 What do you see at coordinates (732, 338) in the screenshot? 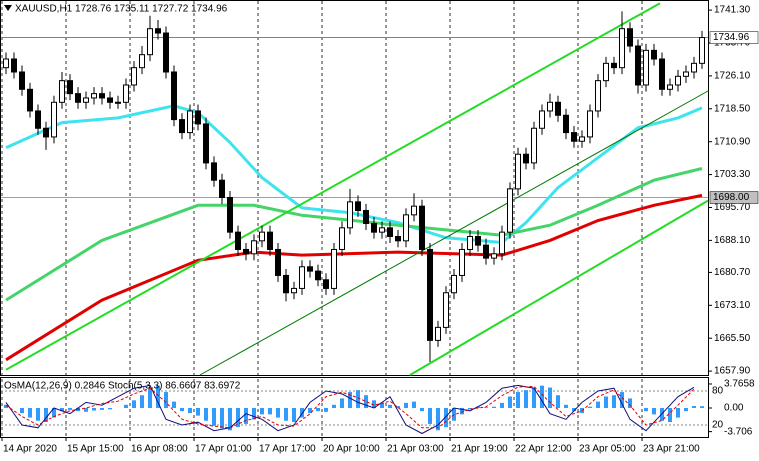
I see `y-tick-label: 1665.50` at bounding box center [732, 338].